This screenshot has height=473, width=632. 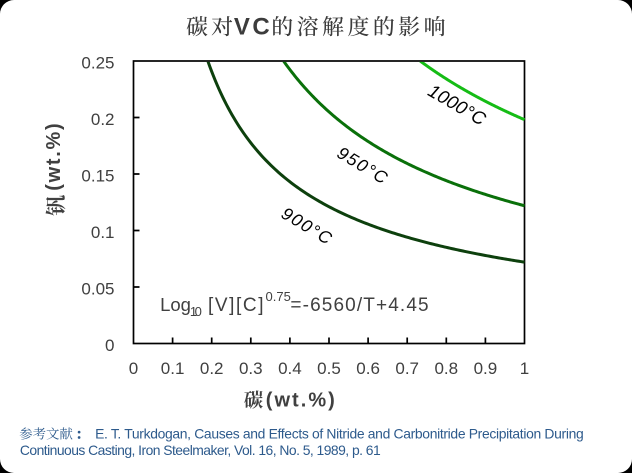 I want to click on svg-text: 0.75, so click(x=278, y=296).